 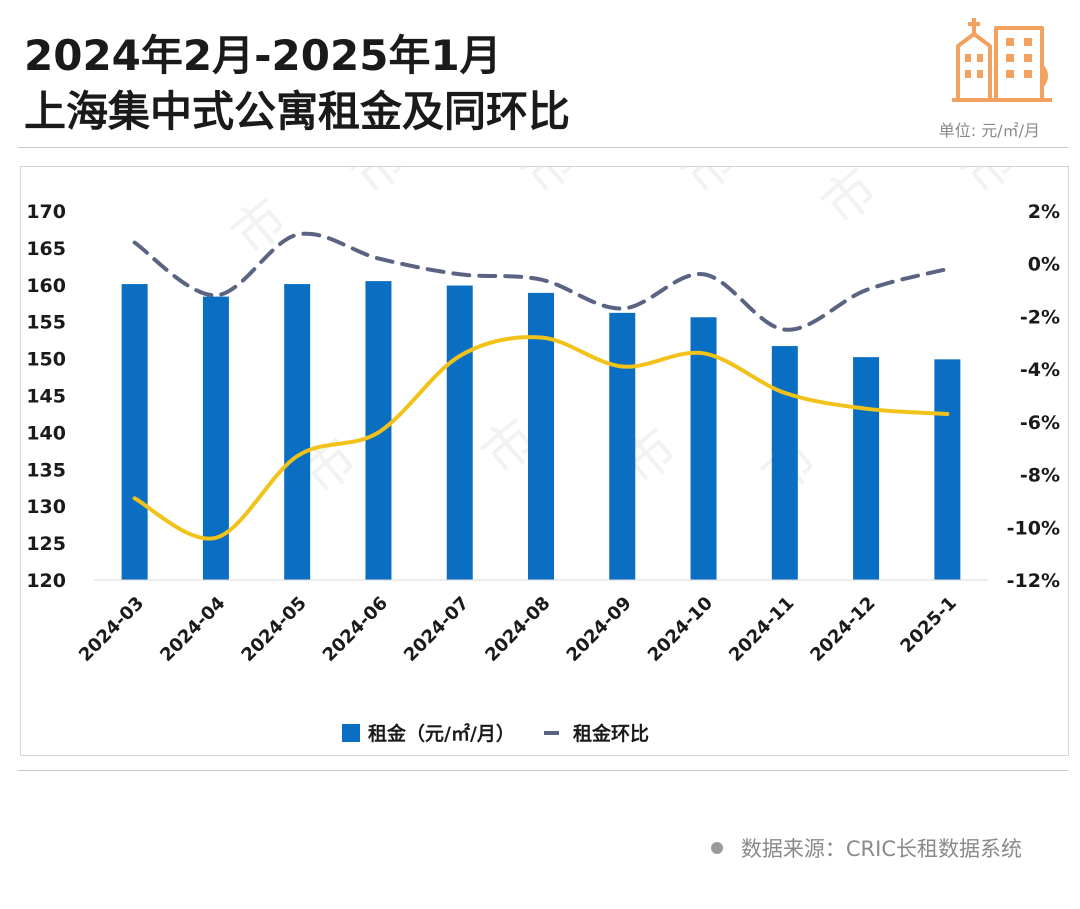 I want to click on source-note: 数据来源：CRIC长租数据系统, so click(x=866, y=848).